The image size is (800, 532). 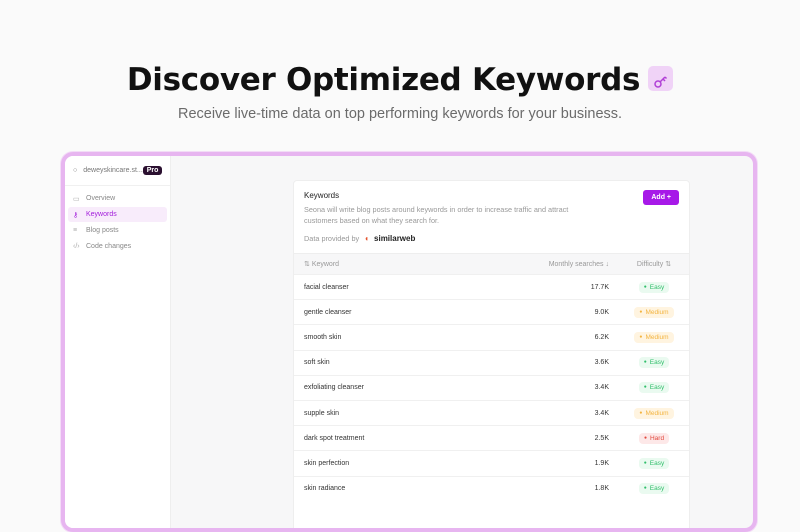 I want to click on searches-cell: 1.9K, so click(x=537, y=463).